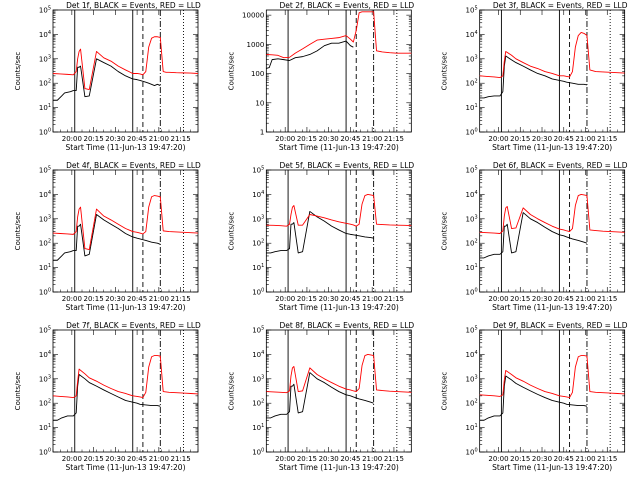 This screenshot has width=640, height=480. I want to click on panel-title: Det 8f, BLACK = Events, RED = LLD, so click(346, 325).